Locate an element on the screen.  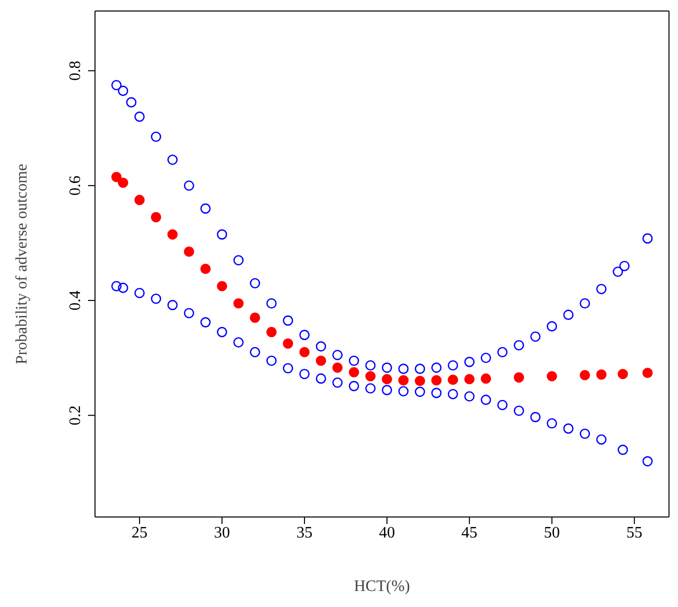
x-tick-label: 30 is located at coordinates (222, 533).